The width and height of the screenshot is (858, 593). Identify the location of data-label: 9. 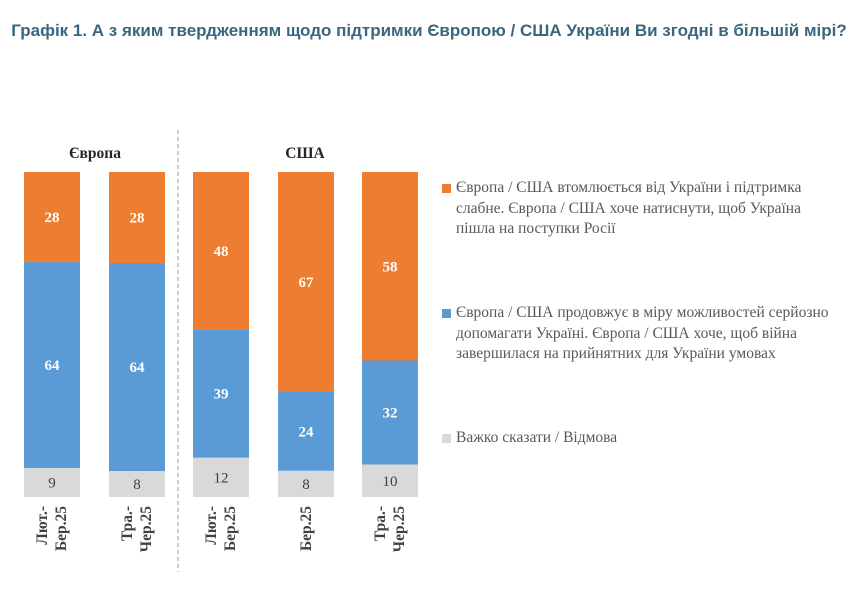
(52, 484).